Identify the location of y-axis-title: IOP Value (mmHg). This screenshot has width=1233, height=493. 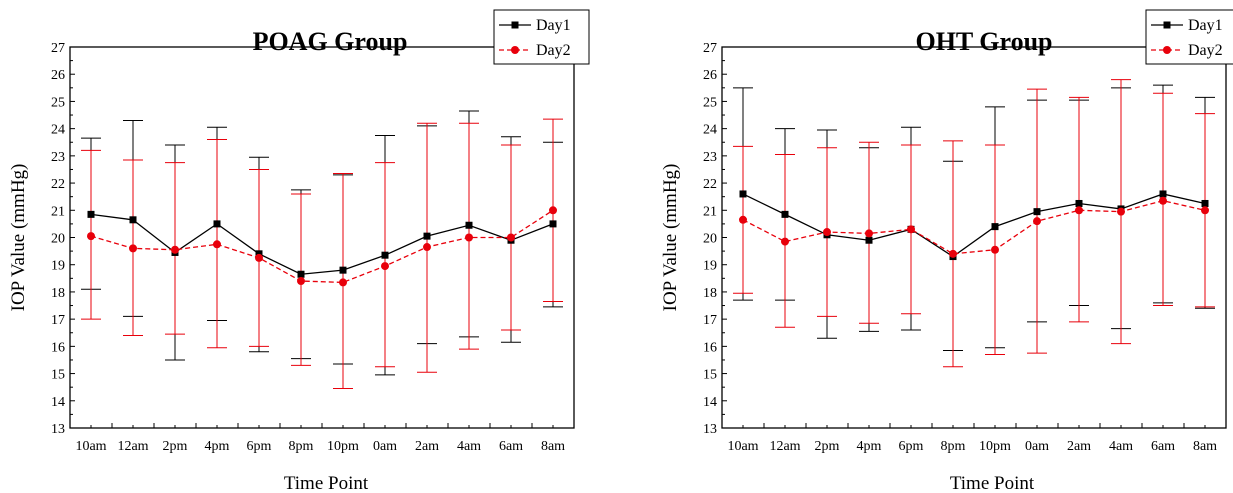
(18, 238).